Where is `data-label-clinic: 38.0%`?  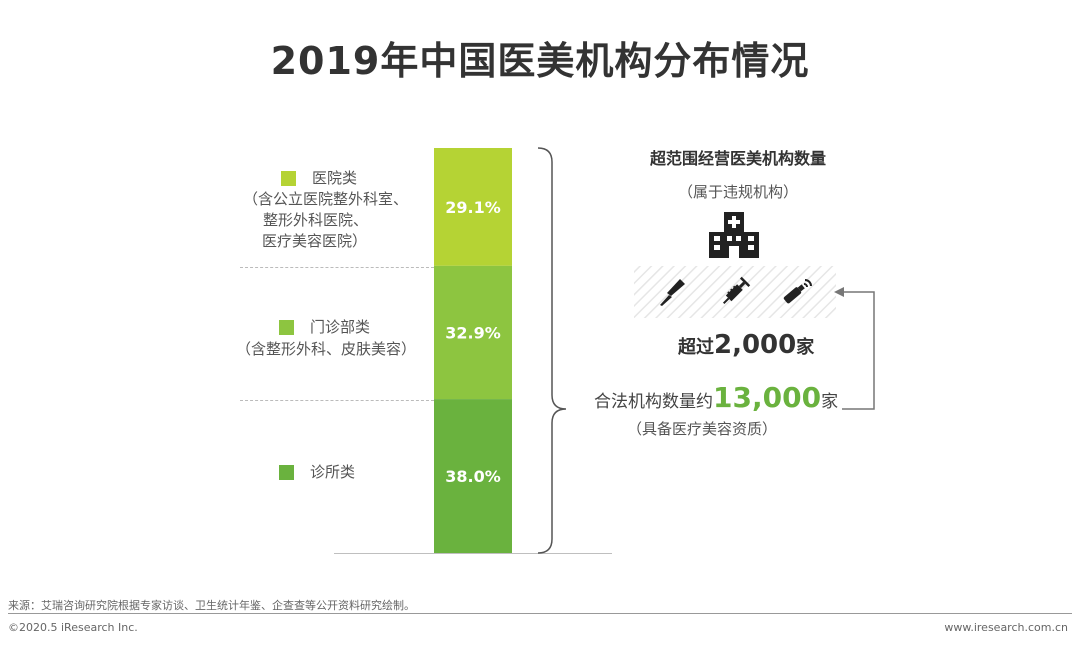 data-label-clinic: 38.0% is located at coordinates (473, 476).